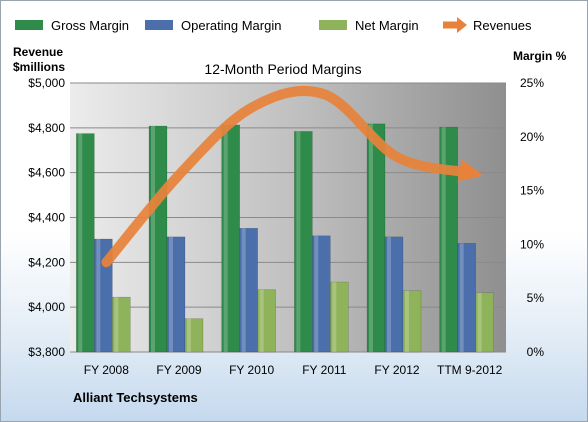  What do you see at coordinates (536, 298) in the screenshot?
I see `right-tick-label: 5%` at bounding box center [536, 298].